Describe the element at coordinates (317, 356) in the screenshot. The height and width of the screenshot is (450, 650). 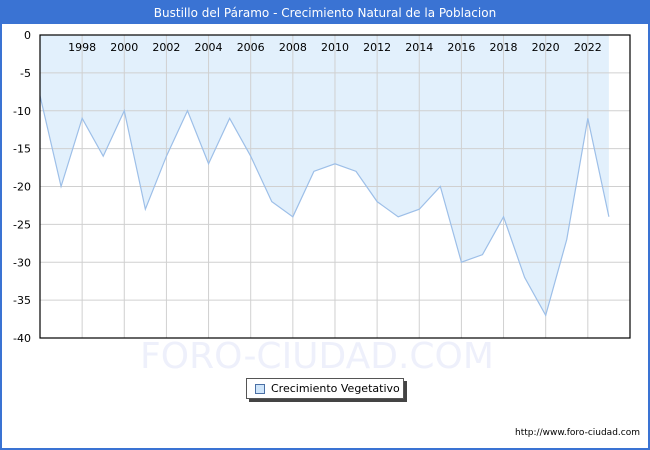
I see `watermark: FORO-CIUDAD.COM` at that location.